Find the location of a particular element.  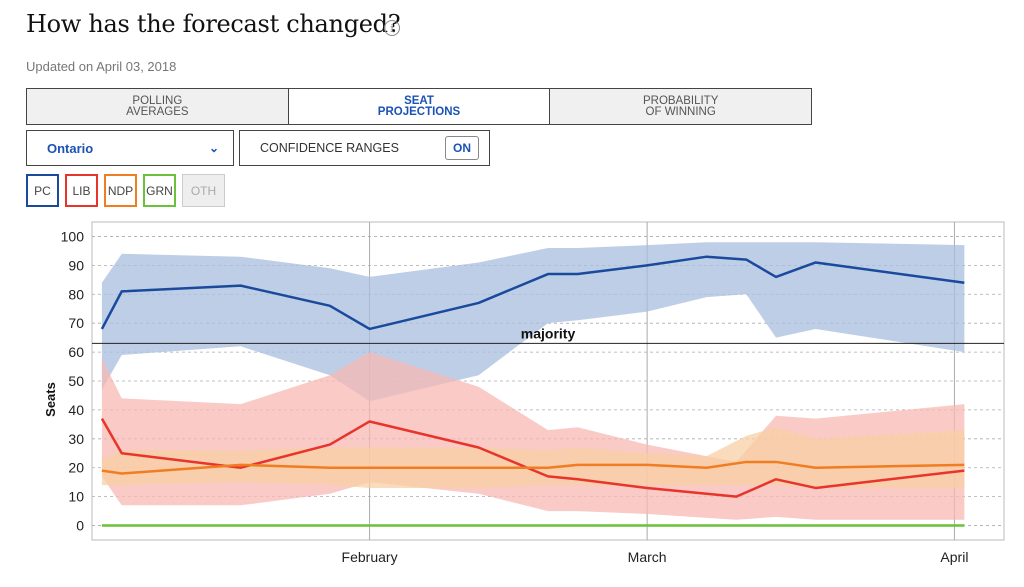

x-tick-label: March is located at coordinates (647, 557).